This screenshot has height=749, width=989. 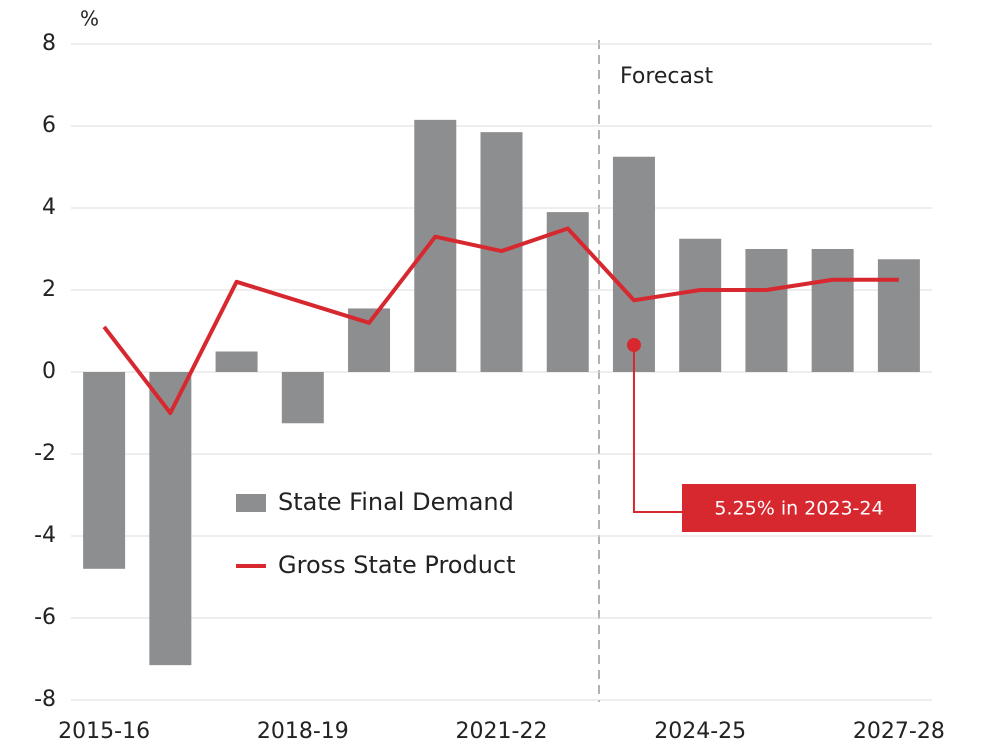 What do you see at coordinates (45, 699) in the screenshot?
I see `y-tick-label: -8` at bounding box center [45, 699].